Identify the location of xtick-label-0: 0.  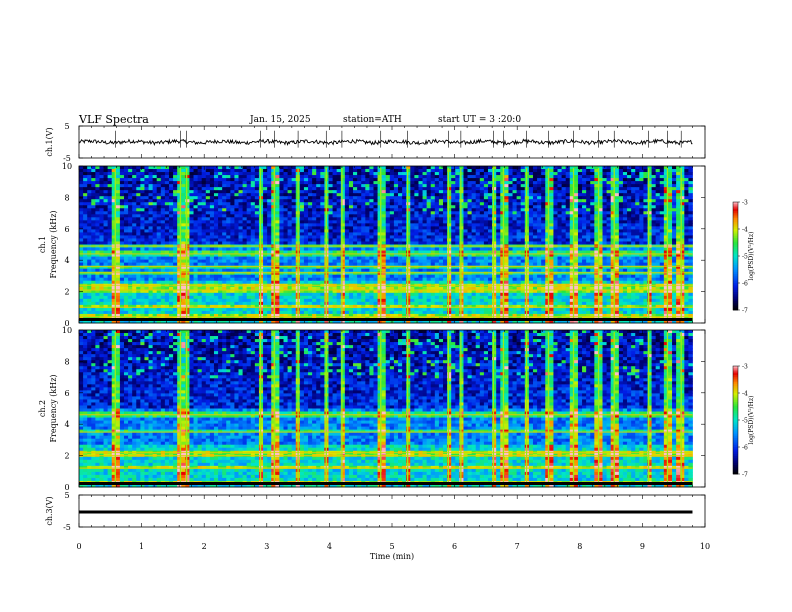
(78, 546).